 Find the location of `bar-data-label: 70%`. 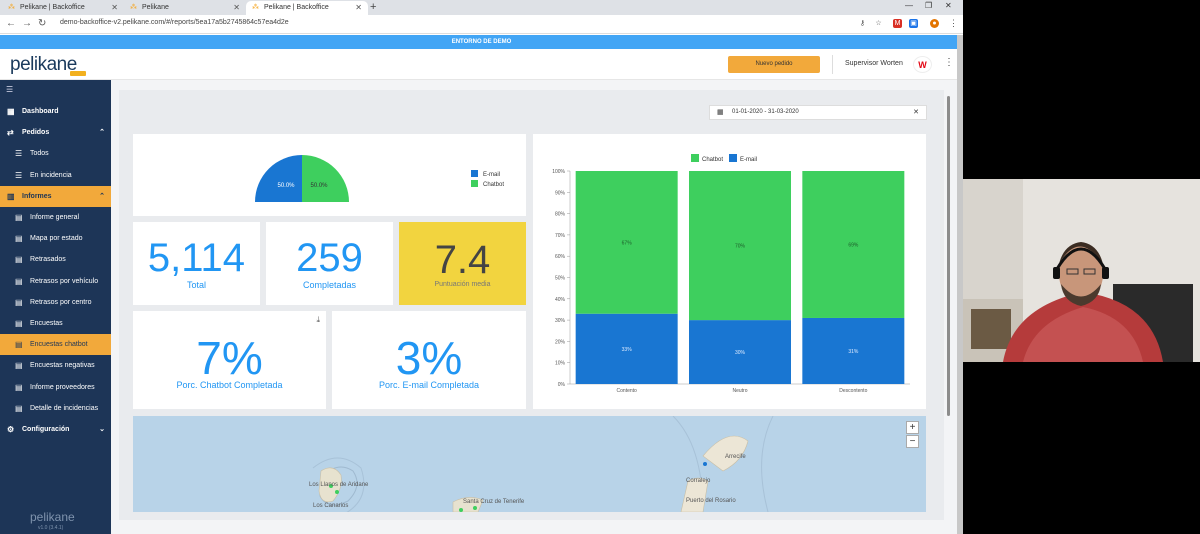

bar-data-label: 70% is located at coordinates (740, 247).